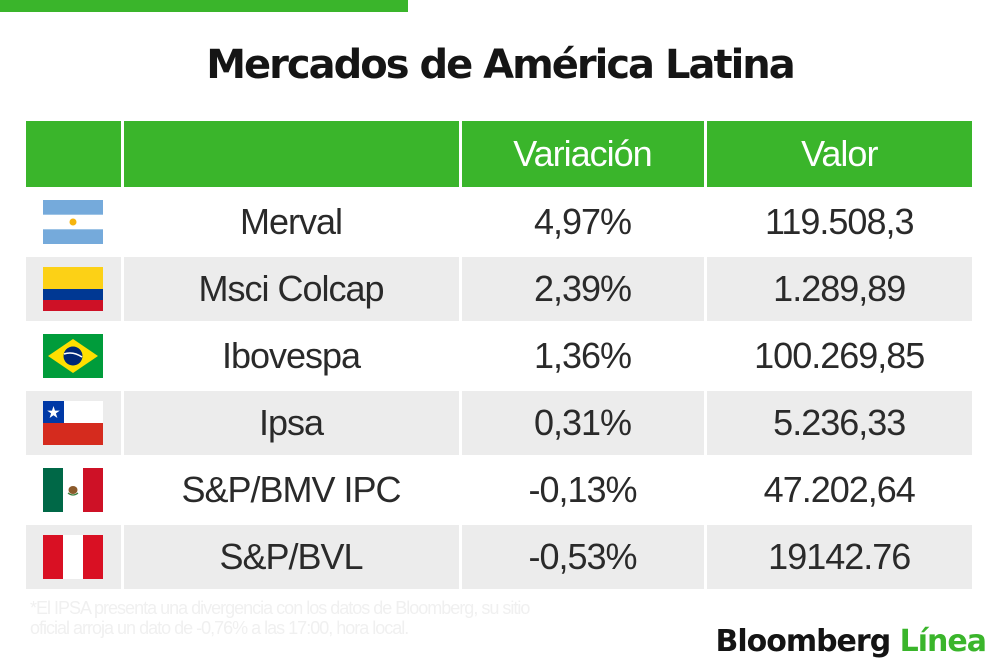  I want to click on row-variation: 4,97%, so click(583, 221).